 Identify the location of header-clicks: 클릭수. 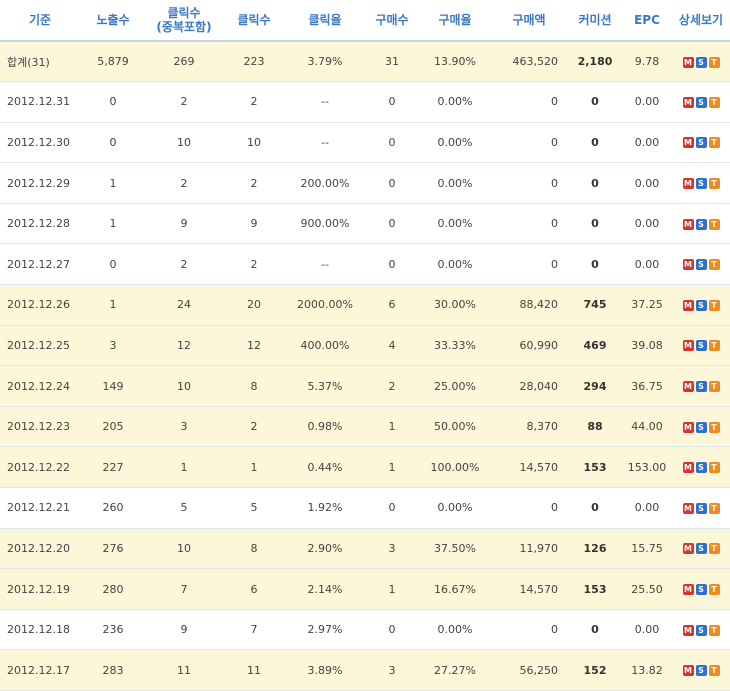
(254, 21).